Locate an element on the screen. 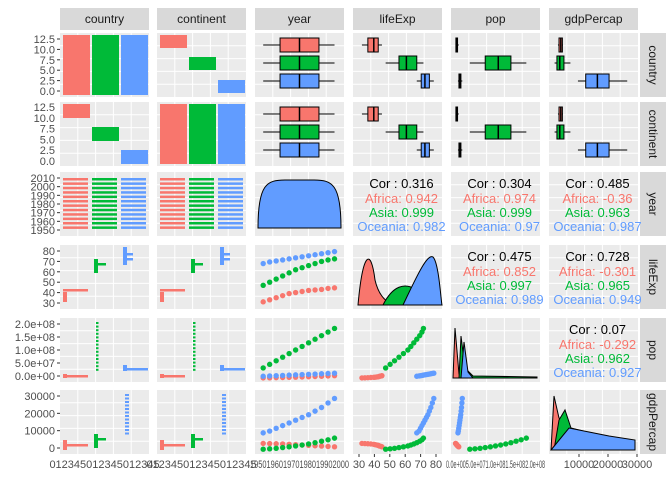 The height and width of the screenshot is (480, 672). strip-right-label: pop is located at coordinates (653, 350).